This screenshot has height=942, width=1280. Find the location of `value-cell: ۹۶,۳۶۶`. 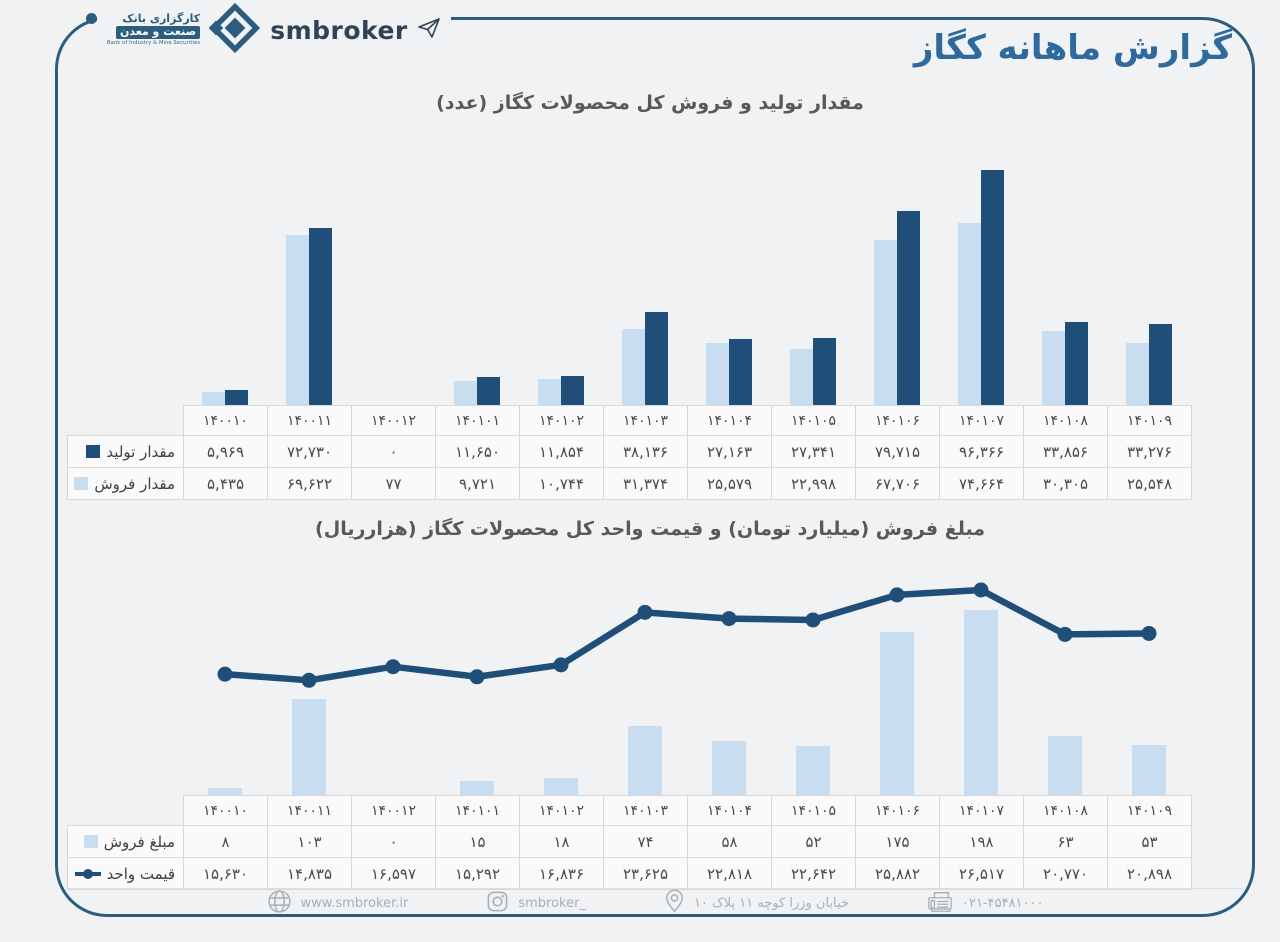

value-cell: ۹۶,۳۶۶ is located at coordinates (981, 451).